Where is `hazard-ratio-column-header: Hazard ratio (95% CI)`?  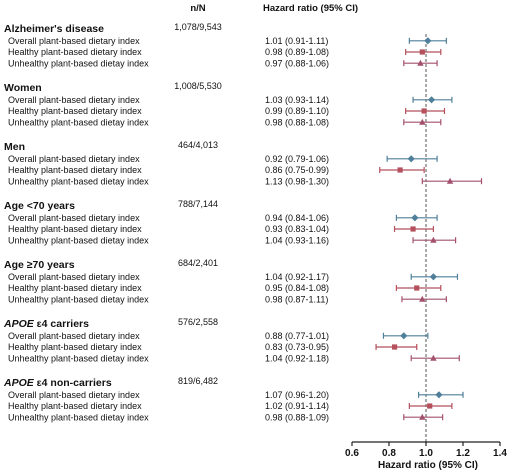
hazard-ratio-column-header: Hazard ratio (95% CI) is located at coordinates (310, 8).